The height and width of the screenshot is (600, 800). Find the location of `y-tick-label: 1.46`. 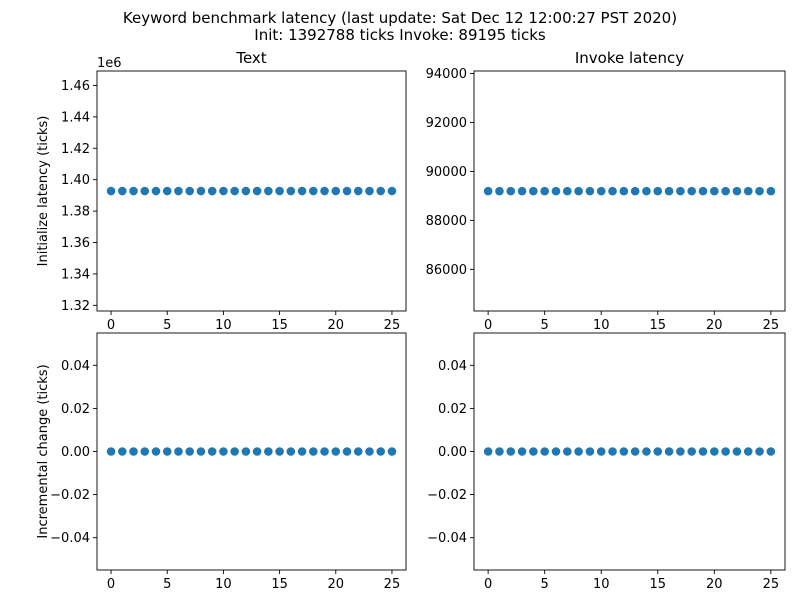

y-tick-label: 1.46 is located at coordinates (75, 86).